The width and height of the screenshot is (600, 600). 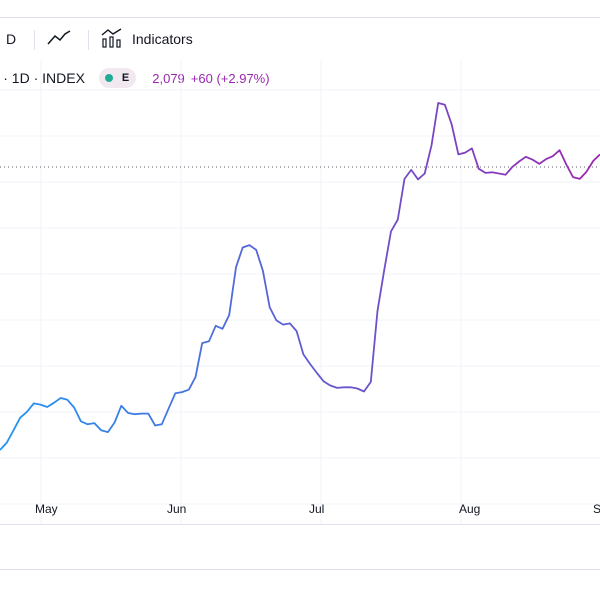 I want to click on bottom-border, so click(x=300, y=569).